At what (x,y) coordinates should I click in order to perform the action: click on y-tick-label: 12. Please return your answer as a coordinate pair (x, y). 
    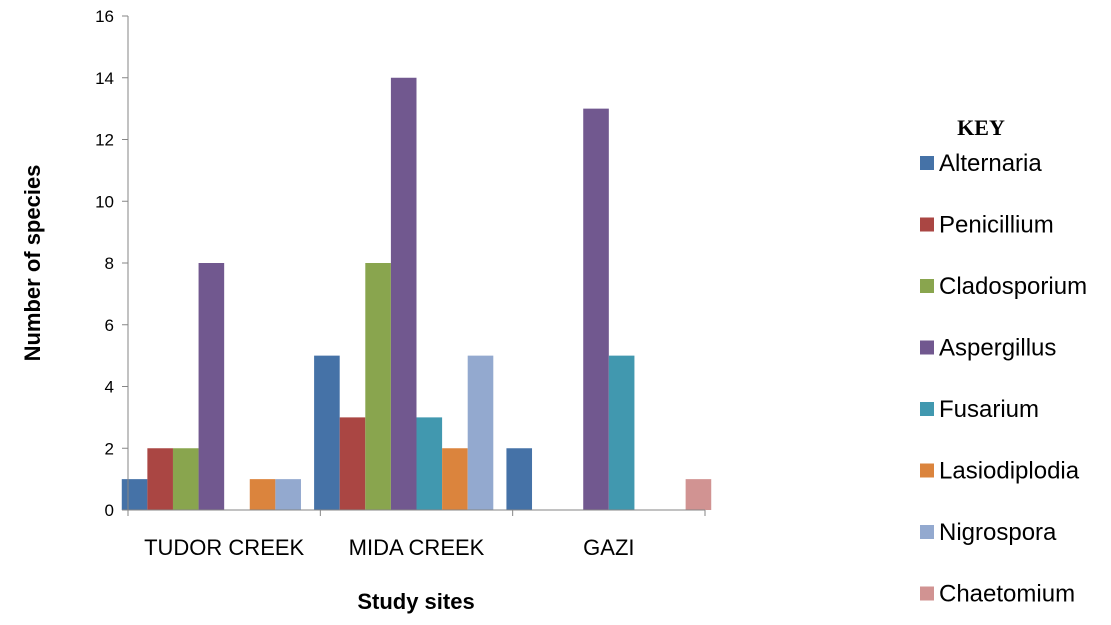
    Looking at the image, I should click on (104, 140).